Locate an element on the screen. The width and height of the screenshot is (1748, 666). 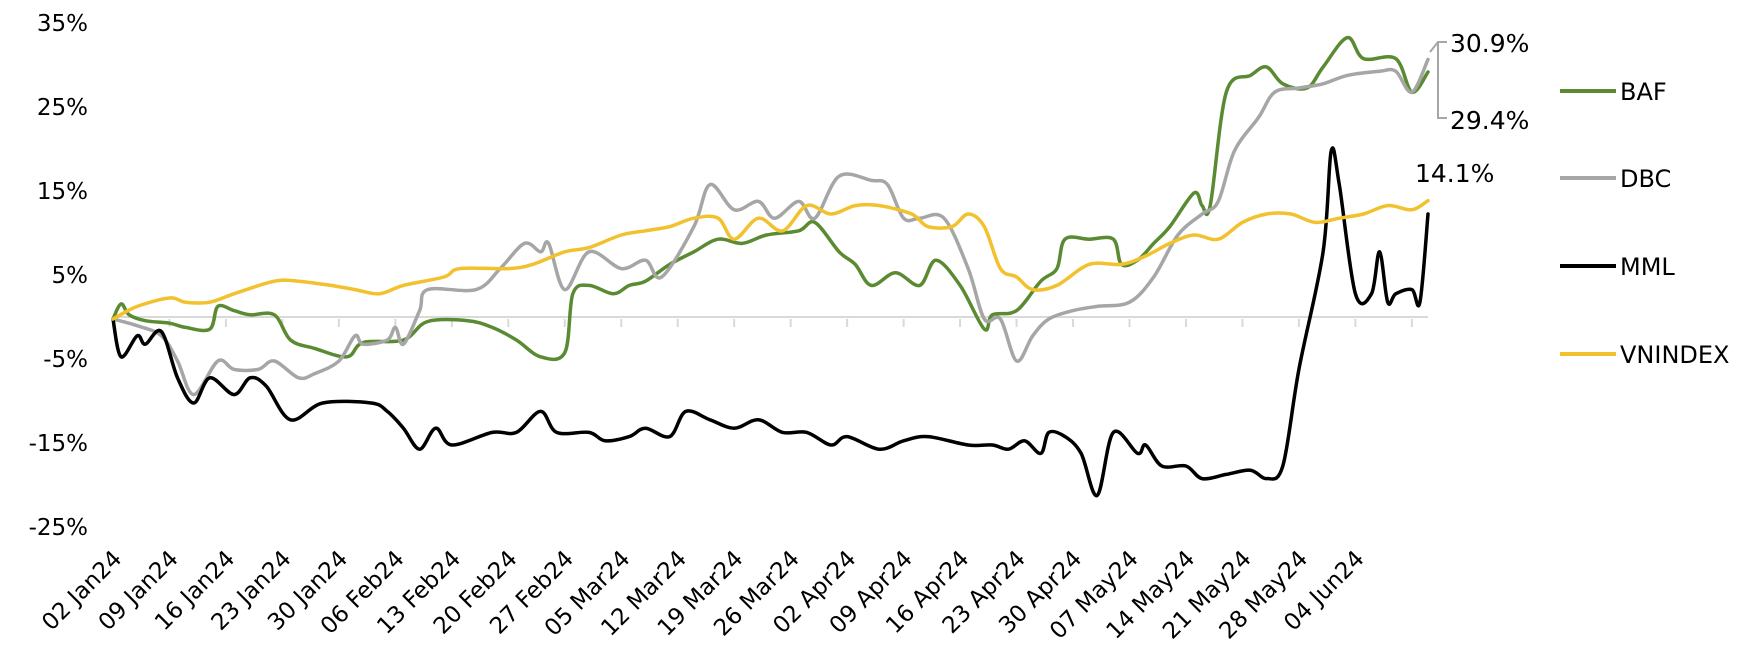
legend-item: MML is located at coordinates (1617, 267).